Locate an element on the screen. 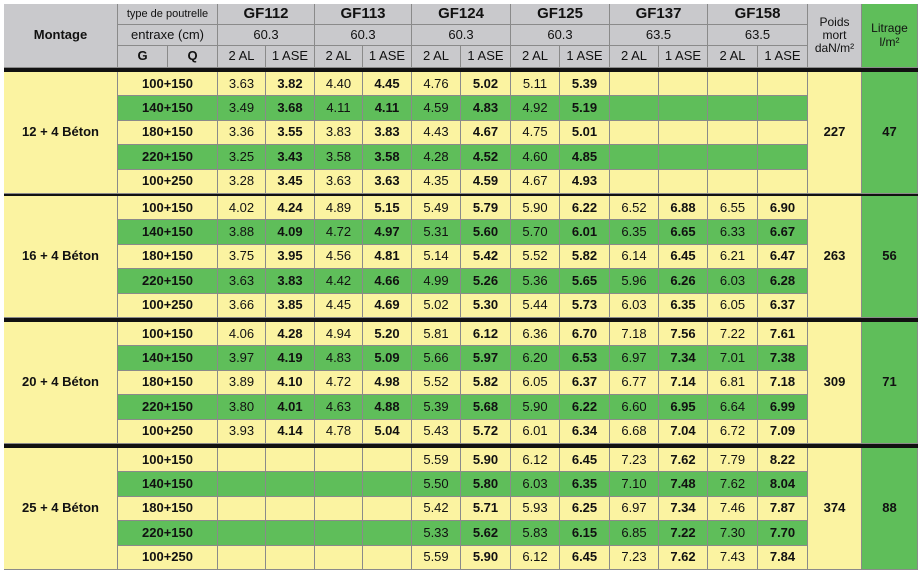 This screenshot has width=920, height=572. value-1ase: 6.35 is located at coordinates (585, 484).